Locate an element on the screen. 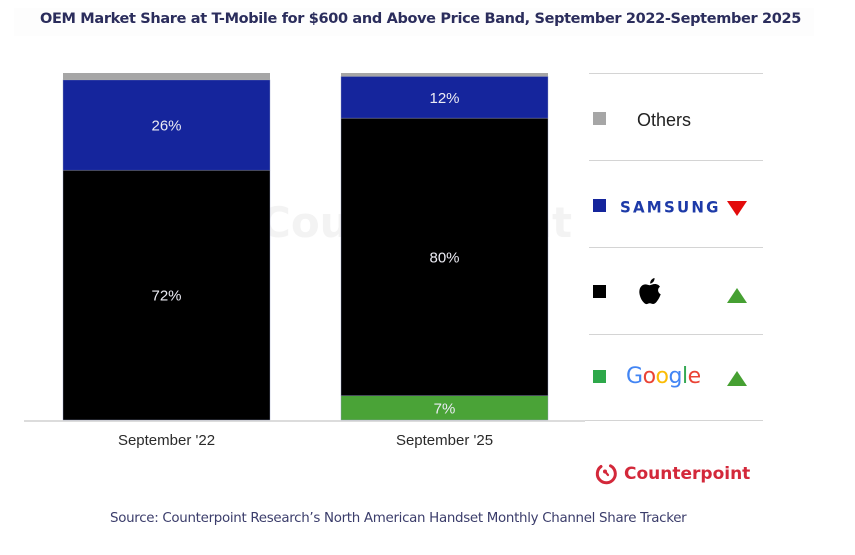 This screenshot has width=855, height=555. title-background is located at coordinates (414, 22).